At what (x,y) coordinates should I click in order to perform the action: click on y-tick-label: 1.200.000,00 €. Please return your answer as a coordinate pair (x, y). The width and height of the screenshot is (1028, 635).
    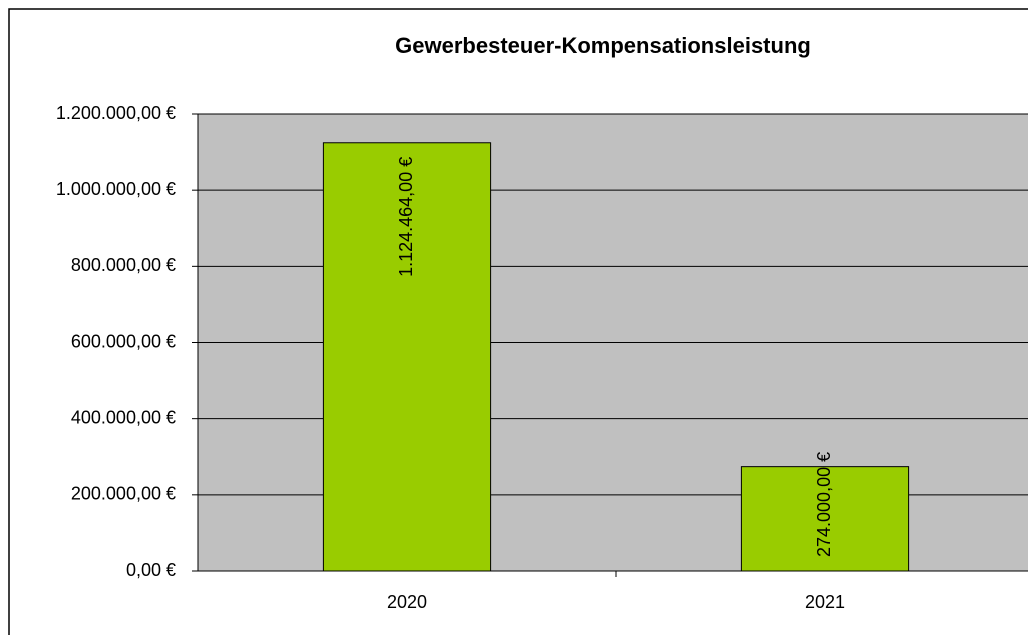
    Looking at the image, I should click on (116, 113).